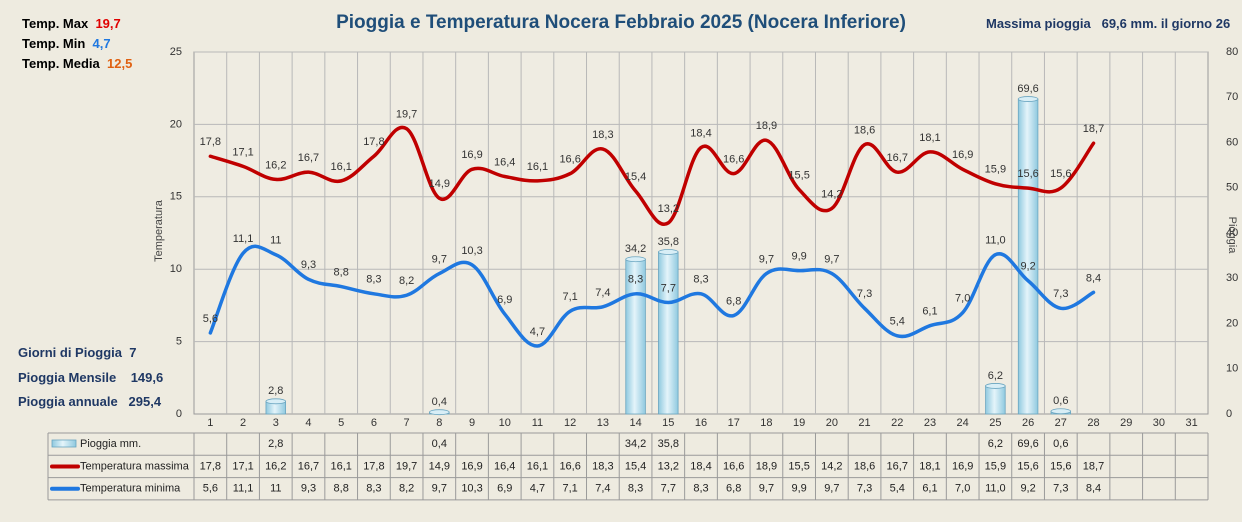  What do you see at coordinates (243, 489) in the screenshot?
I see `table-cell: 11,1` at bounding box center [243, 489].